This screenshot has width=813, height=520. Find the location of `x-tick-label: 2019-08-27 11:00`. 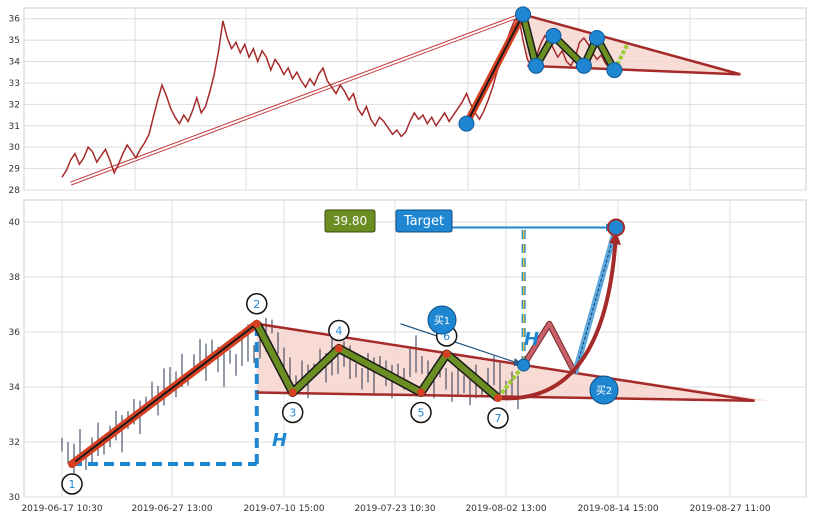

x-tick-label: 2019-08-27 11:00 is located at coordinates (729, 509).